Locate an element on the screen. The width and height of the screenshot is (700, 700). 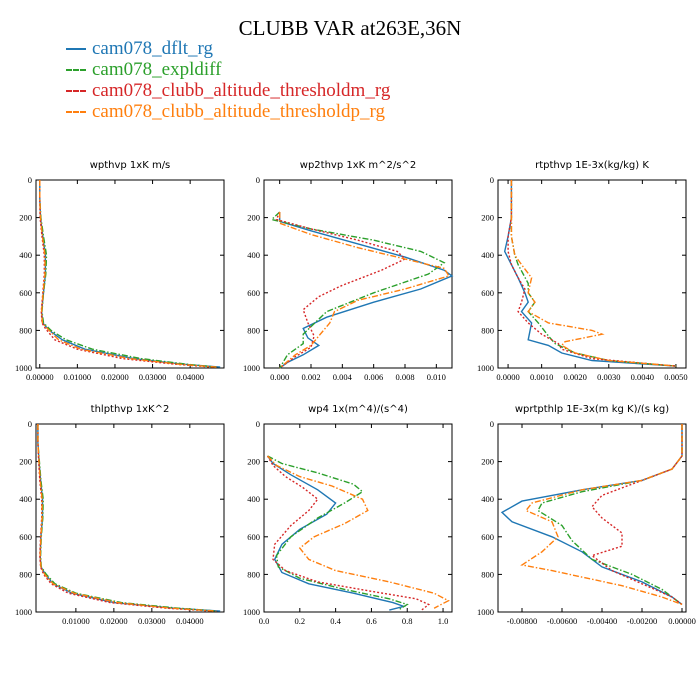
x-tick-label: 0.004 is located at coordinates (343, 377).